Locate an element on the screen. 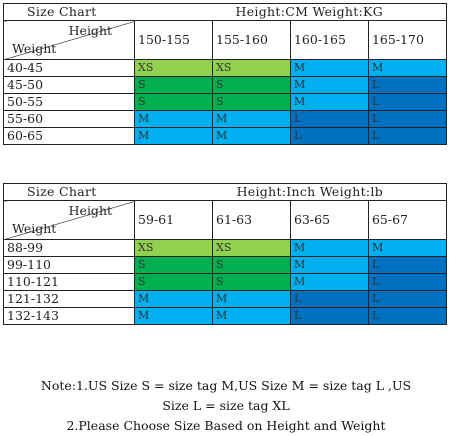 The image size is (452, 436). table-units: Height:Inch Weight:lb is located at coordinates (309, 192).